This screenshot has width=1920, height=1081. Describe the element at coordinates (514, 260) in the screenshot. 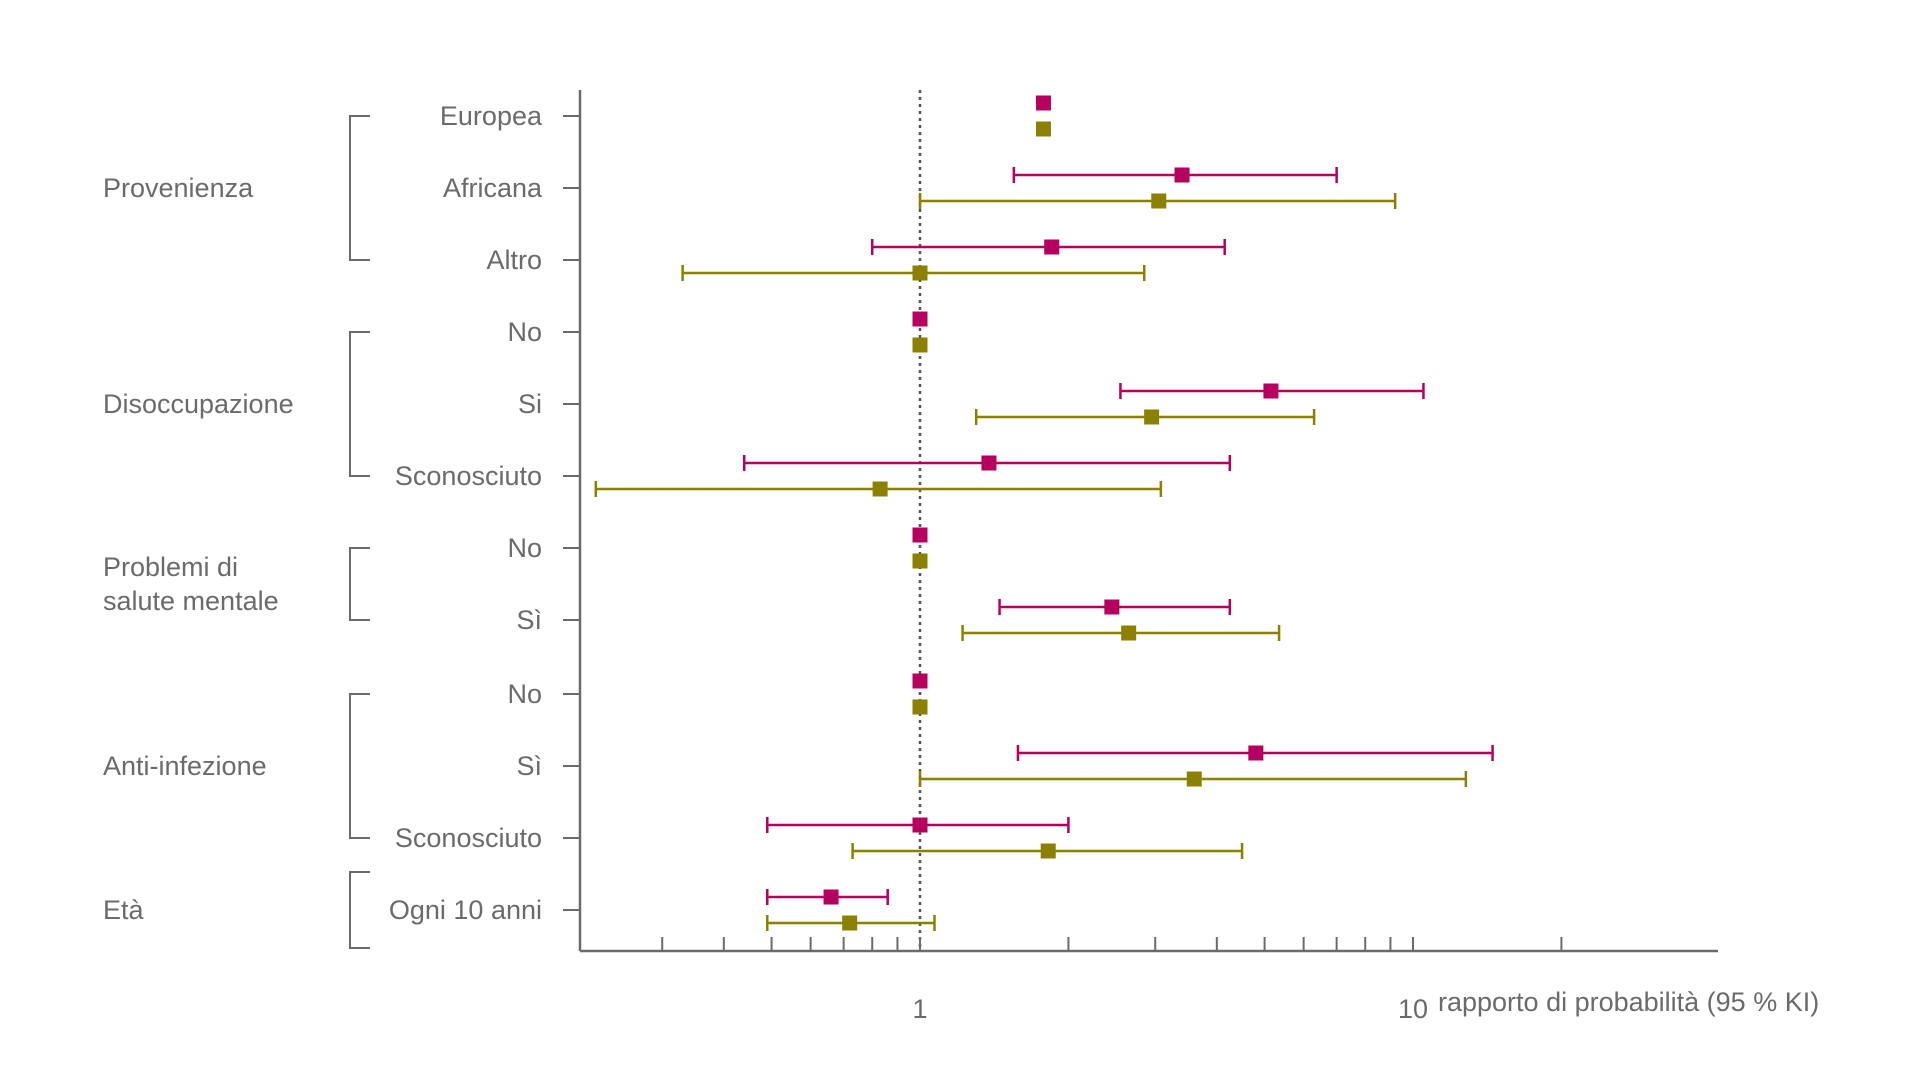

I see `row-label: Altro` at that location.